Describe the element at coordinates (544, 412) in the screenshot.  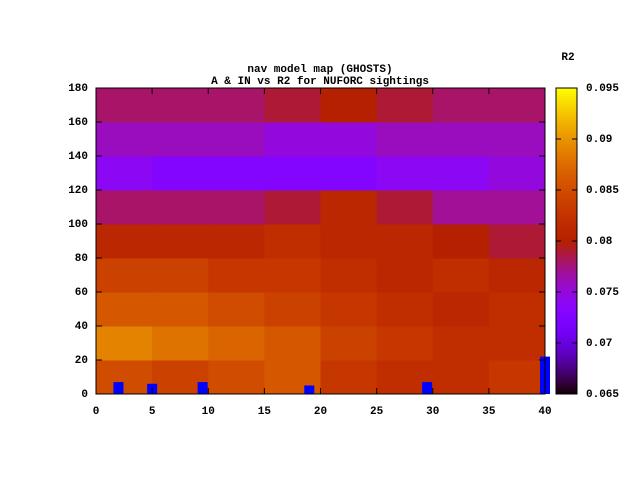
I see `x-tick-label: 40` at that location.